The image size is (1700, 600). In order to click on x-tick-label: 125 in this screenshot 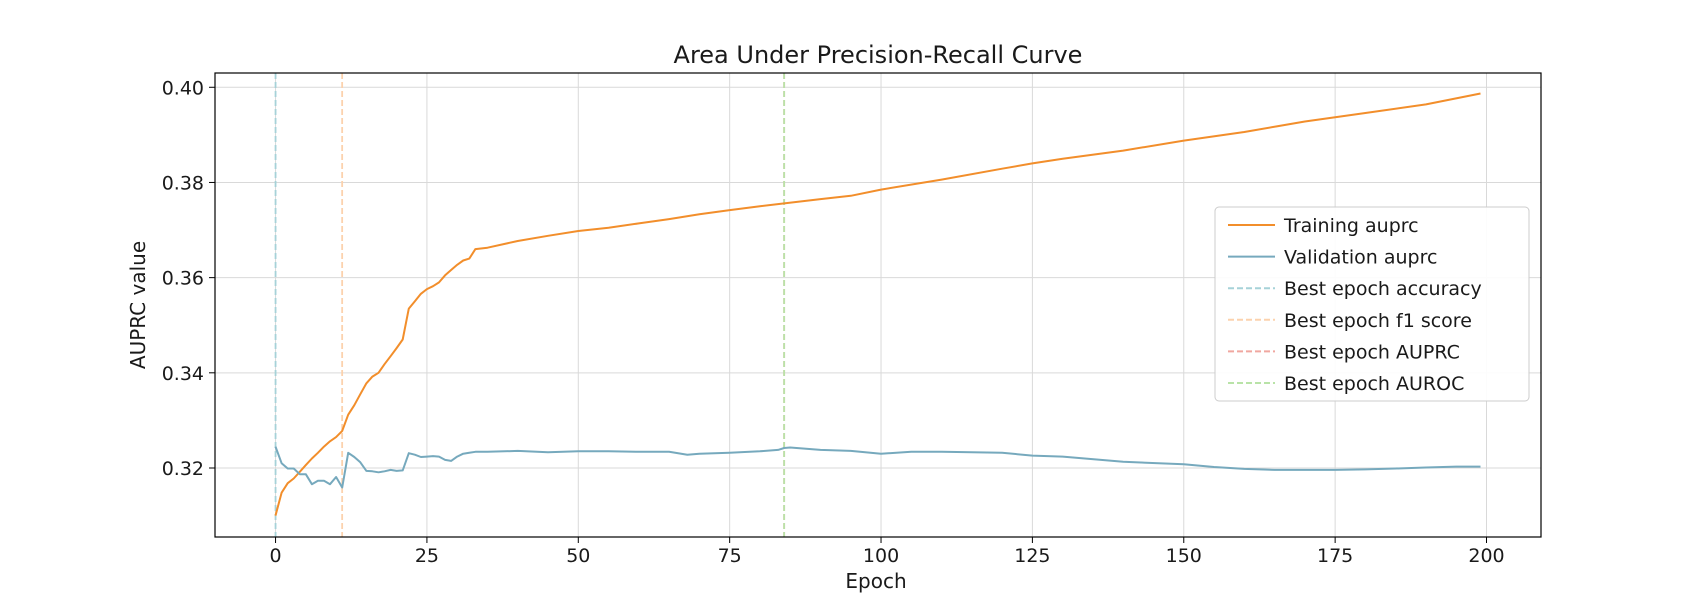, I will do `click(1032, 556)`.